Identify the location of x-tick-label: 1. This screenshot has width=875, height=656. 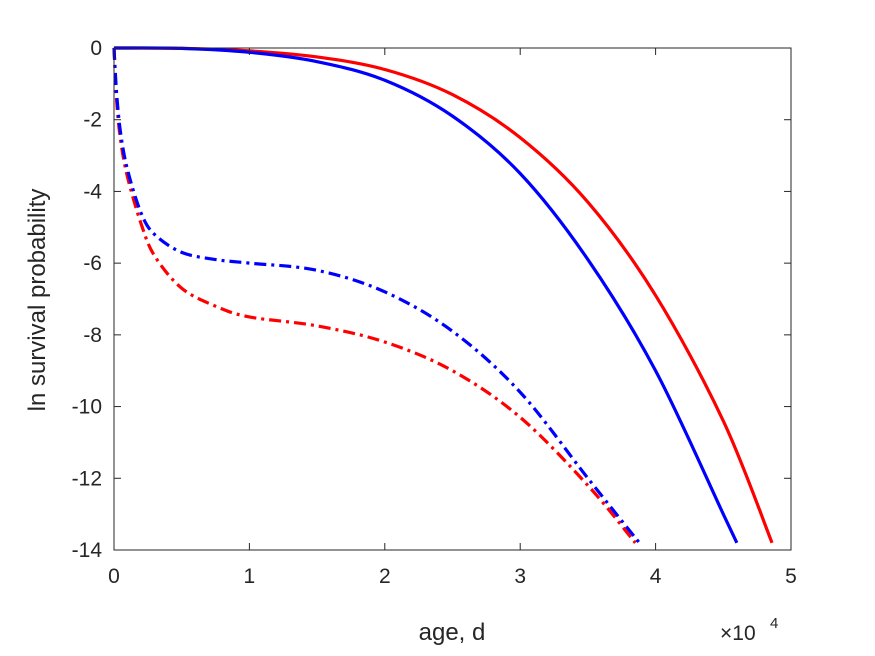
(250, 576).